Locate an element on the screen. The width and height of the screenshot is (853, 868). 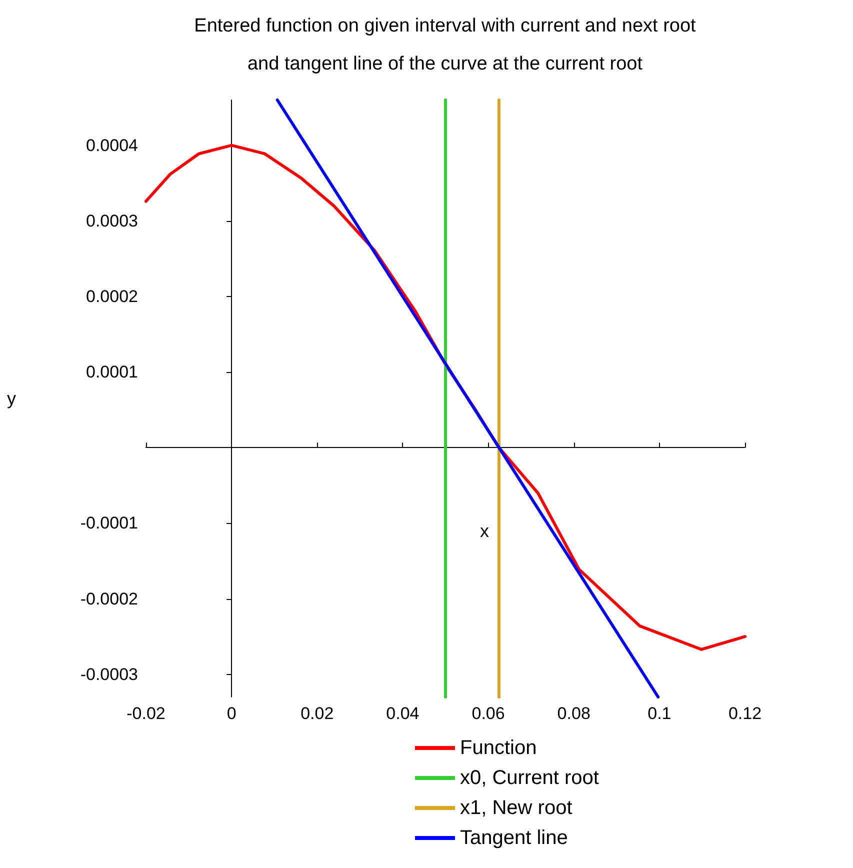
x-axis-title: x is located at coordinates (484, 531).